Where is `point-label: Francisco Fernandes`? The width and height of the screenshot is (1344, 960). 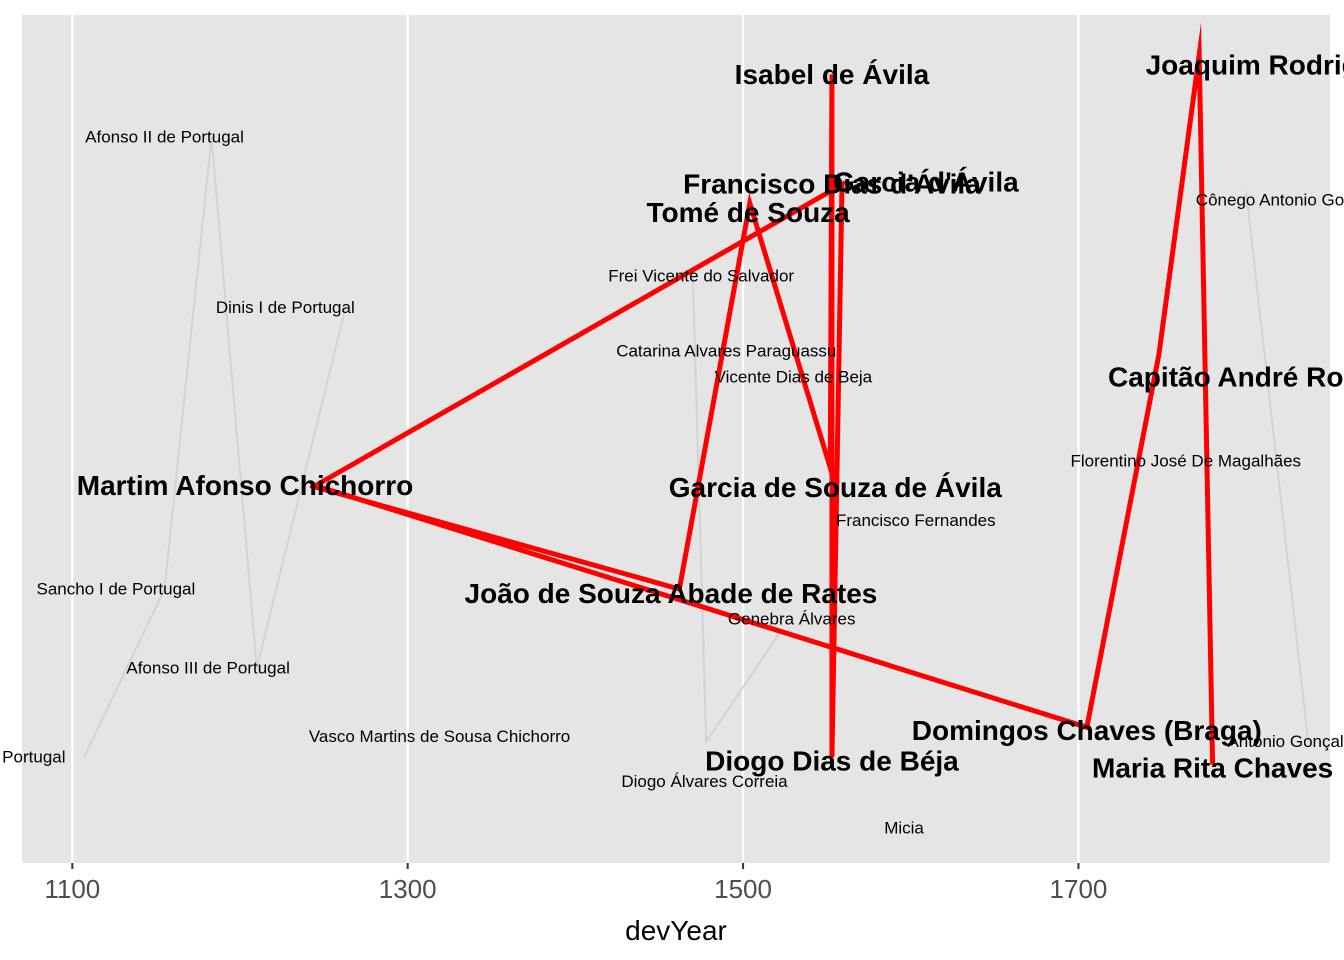
point-label: Francisco Fernandes is located at coordinates (916, 520).